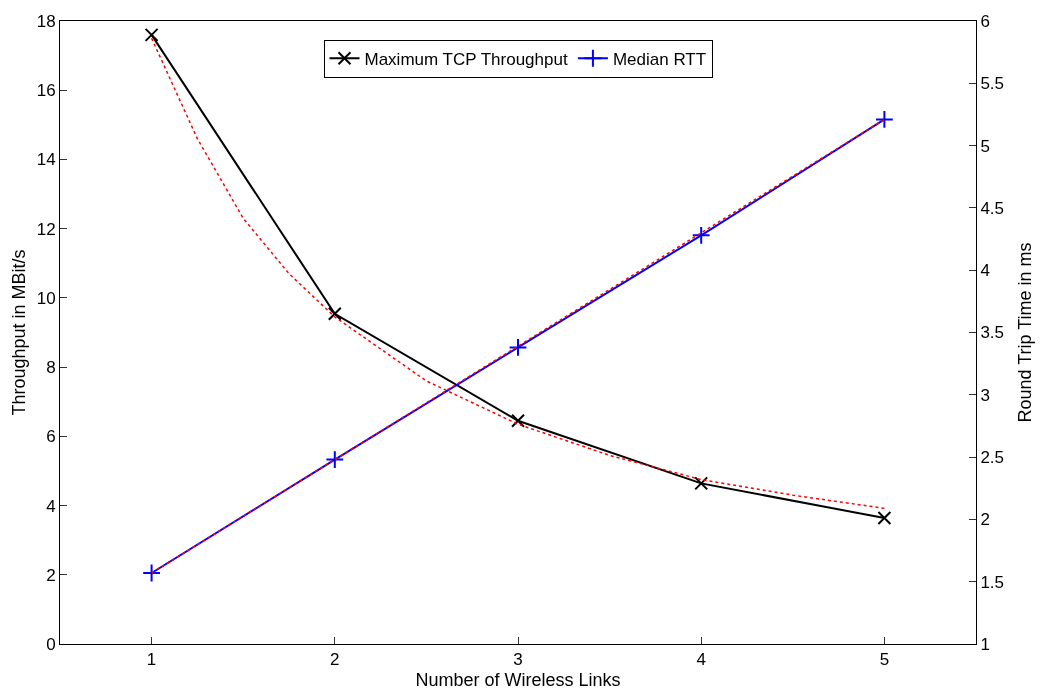  What do you see at coordinates (992, 208) in the screenshot?
I see `y2-tick-label: 4.5` at bounding box center [992, 208].